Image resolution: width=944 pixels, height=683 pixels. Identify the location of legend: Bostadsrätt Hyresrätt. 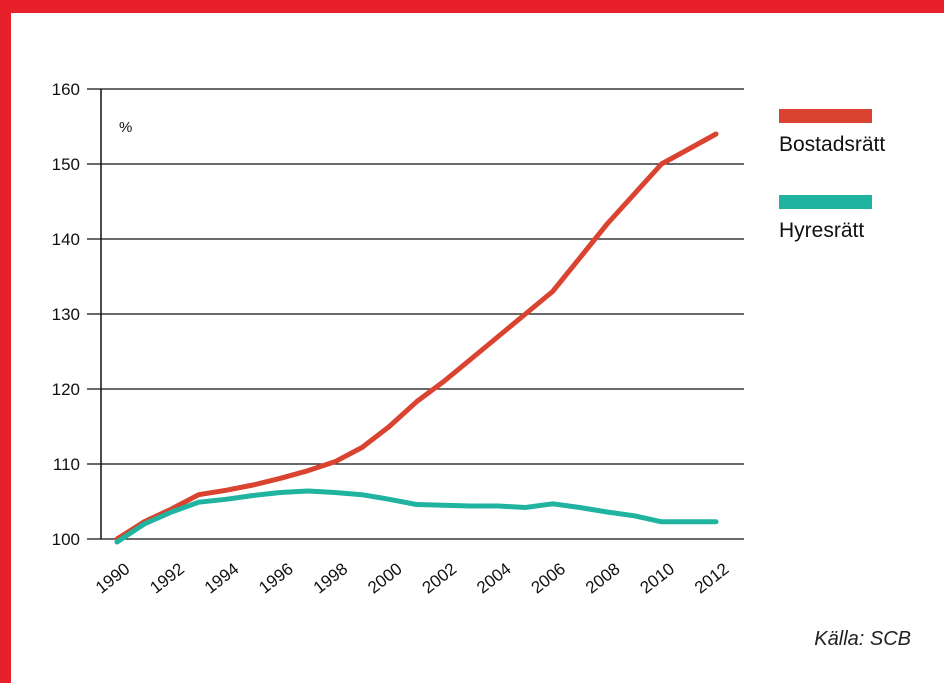
(832, 175).